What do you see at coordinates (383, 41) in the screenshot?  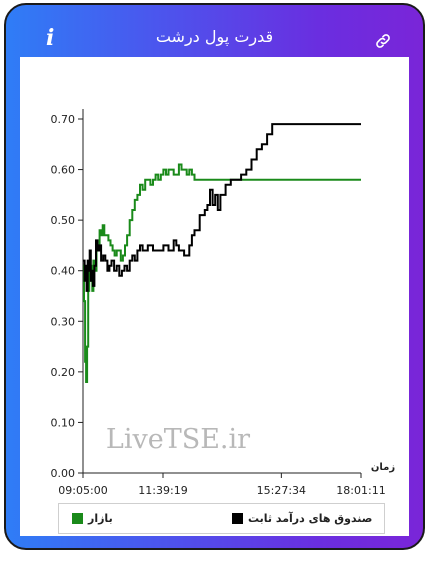 I see `link-icon` at bounding box center [383, 41].